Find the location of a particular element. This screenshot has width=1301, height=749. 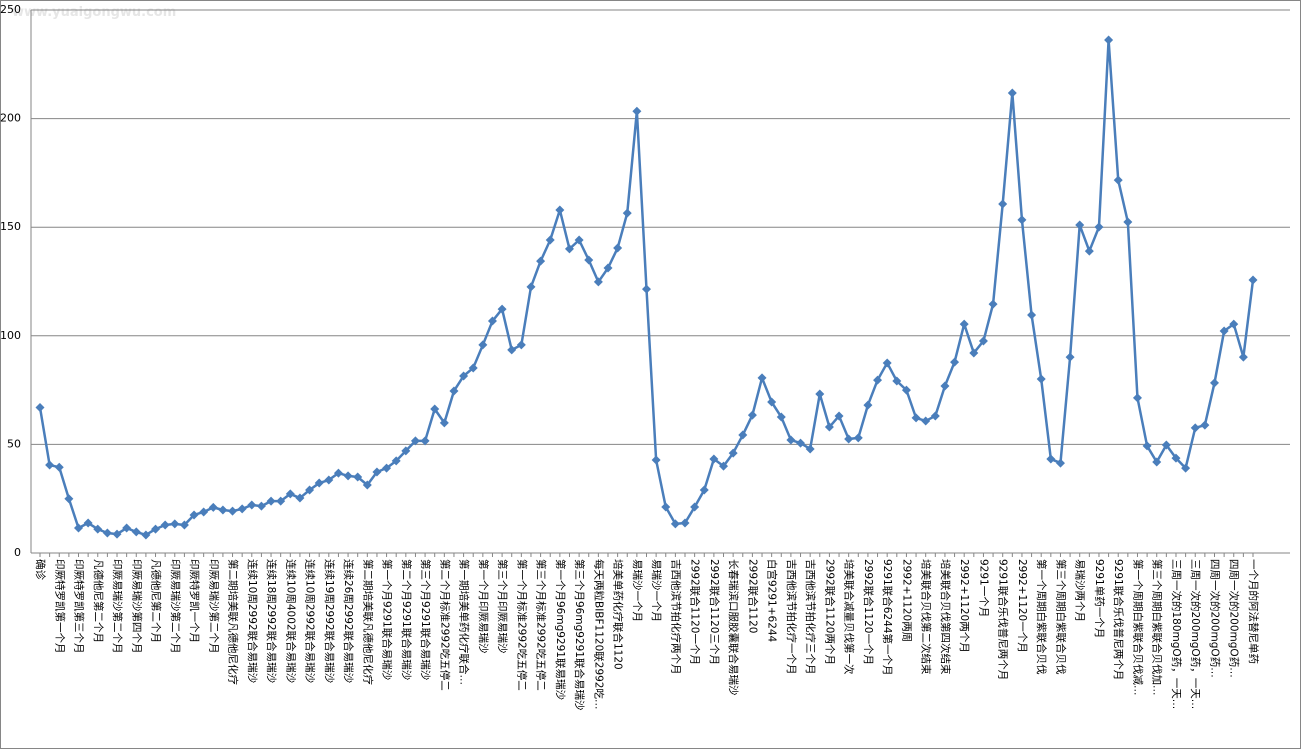

x-tick-label: 第一个周期白紫联合贝伐 is located at coordinates (1041, 617).